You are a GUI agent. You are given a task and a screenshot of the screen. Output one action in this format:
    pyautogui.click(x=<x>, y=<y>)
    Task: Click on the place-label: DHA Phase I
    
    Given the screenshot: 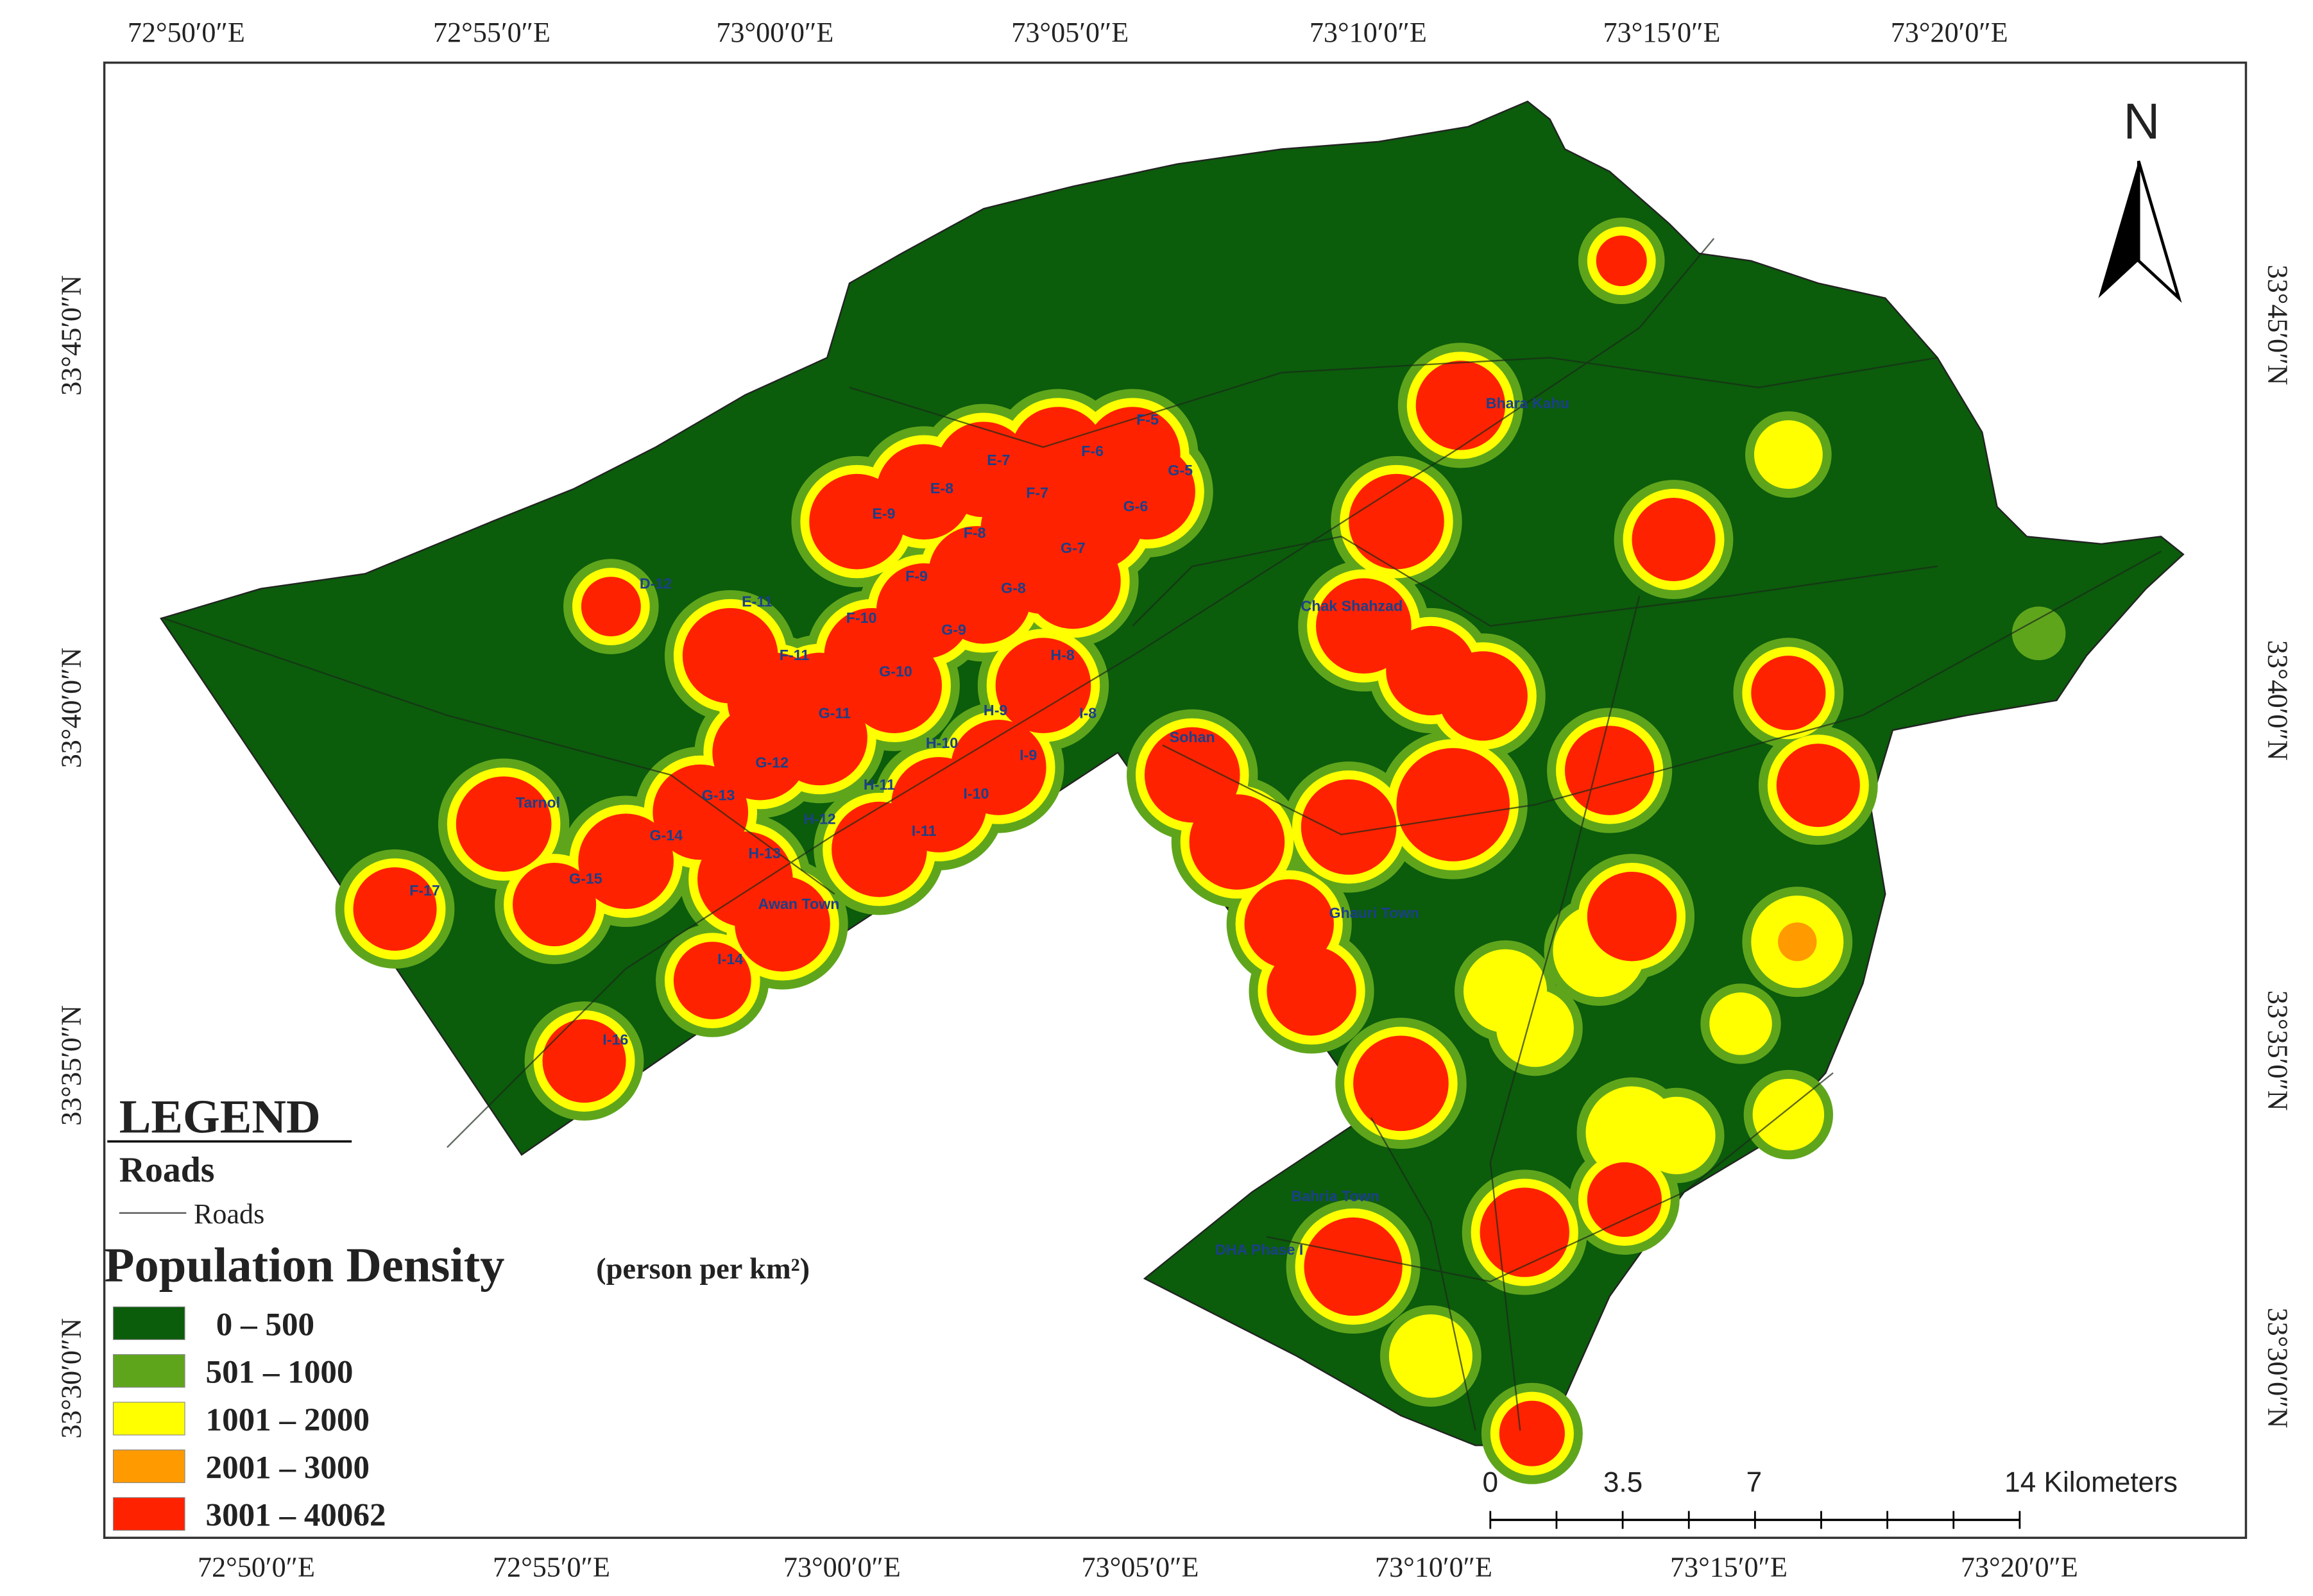 What is the action you would take?
    pyautogui.click(x=1259, y=1249)
    